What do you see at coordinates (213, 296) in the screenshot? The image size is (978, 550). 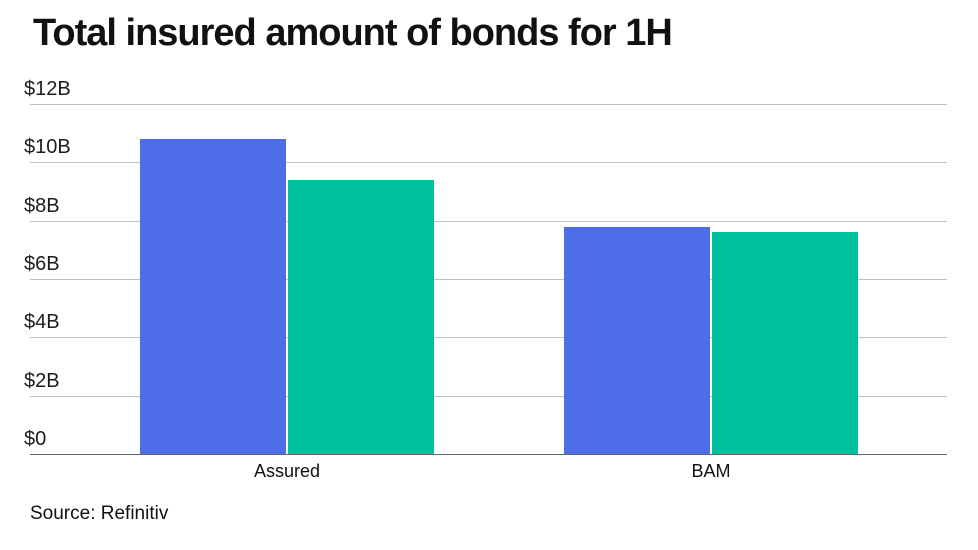 I see `bar-assured-blue` at bounding box center [213, 296].